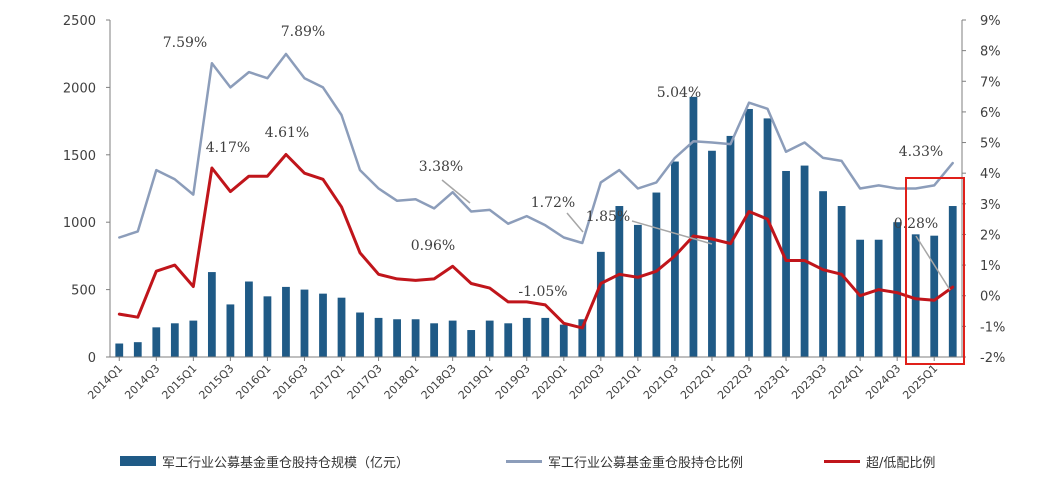 The image size is (1043, 480). Describe the element at coordinates (513, 382) in the screenshot. I see `x-tick-label: 2019Q3` at that location.